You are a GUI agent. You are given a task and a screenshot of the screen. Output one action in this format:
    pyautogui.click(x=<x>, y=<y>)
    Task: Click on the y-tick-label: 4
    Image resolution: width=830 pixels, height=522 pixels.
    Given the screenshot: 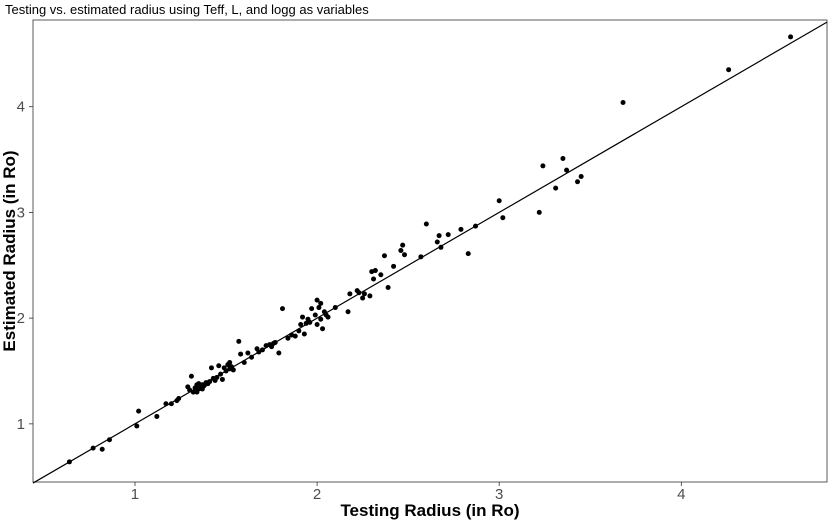 What is the action you would take?
    pyautogui.click(x=21, y=107)
    